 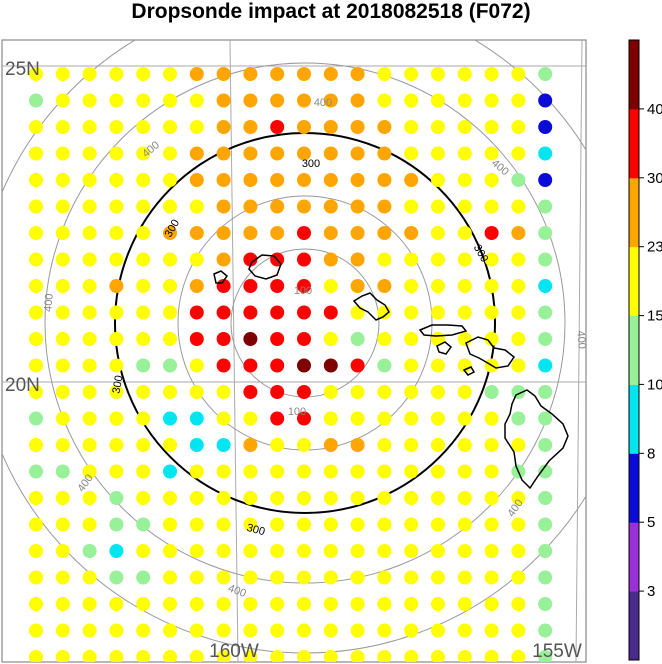 I want to click on ring-label-400-north: 400, so click(x=323, y=103).